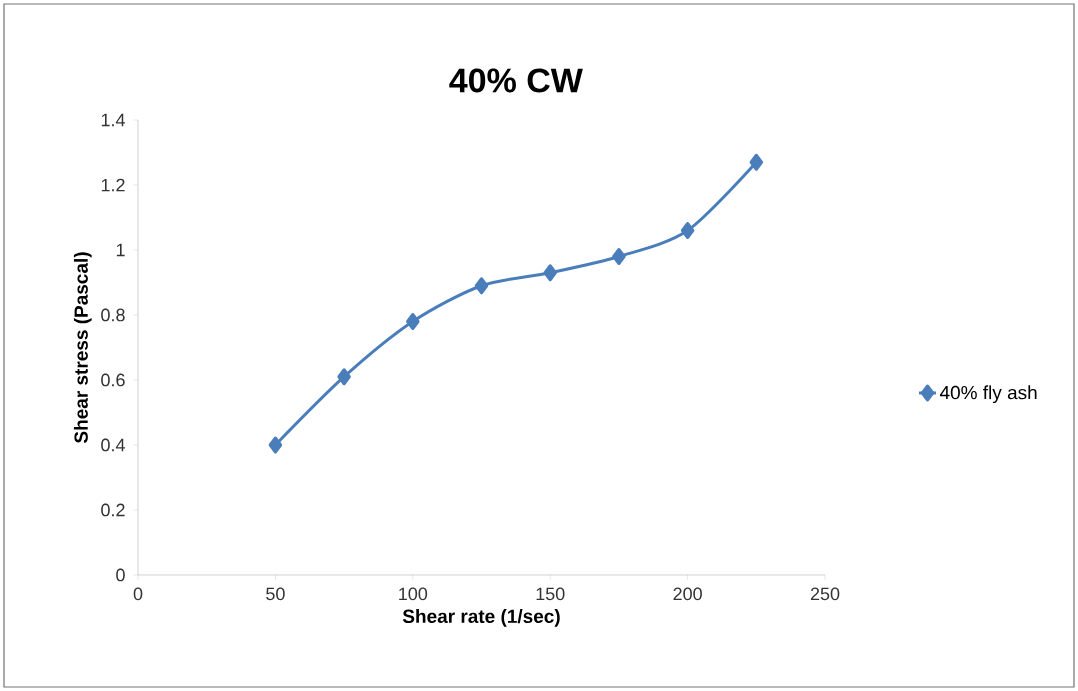 The image size is (1078, 691). Describe the element at coordinates (82, 348) in the screenshot. I see `y-axis-title: Shear stress (Pascal)` at that location.